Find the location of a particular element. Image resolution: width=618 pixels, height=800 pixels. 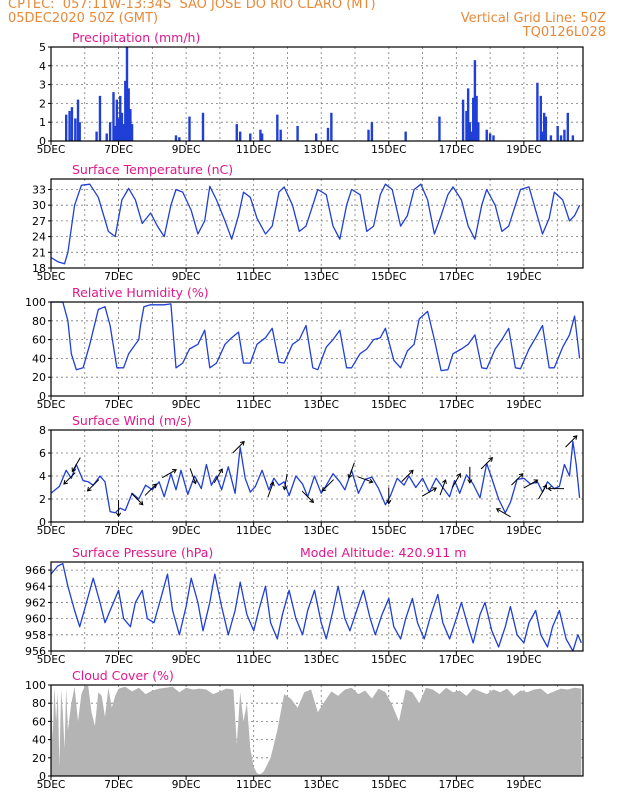

y-tick-label: 21 is located at coordinates (39, 252).